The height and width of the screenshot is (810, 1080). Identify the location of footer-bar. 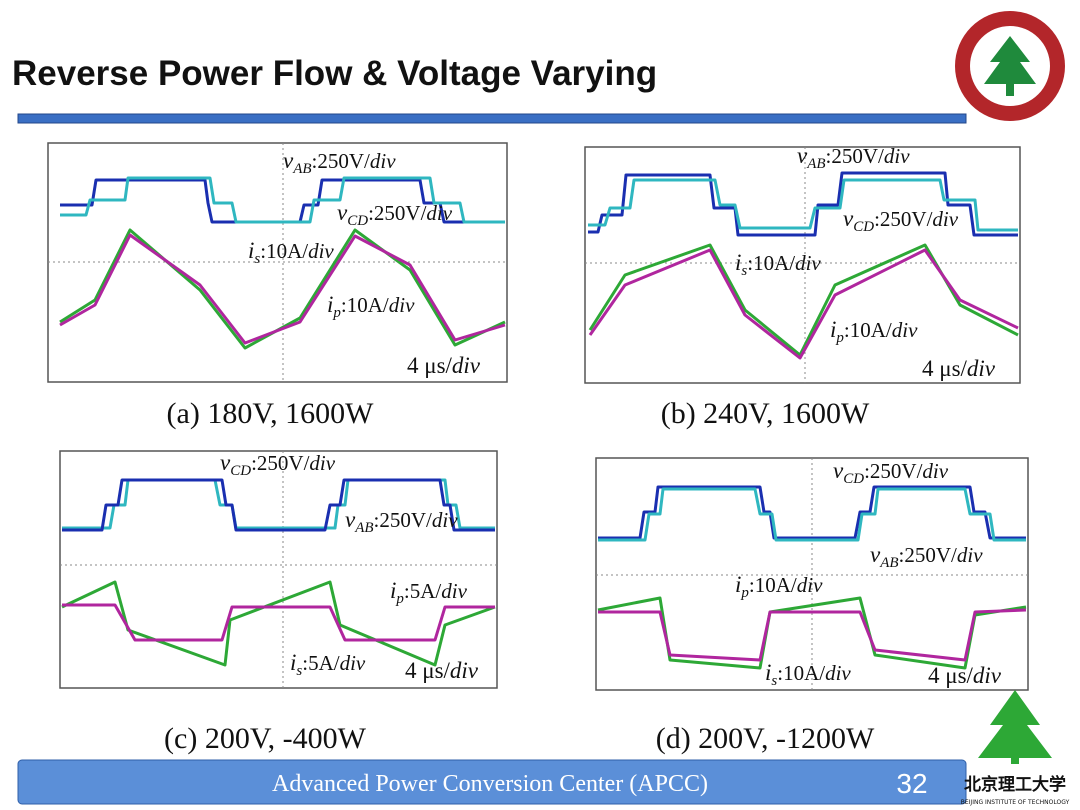
(492, 782).